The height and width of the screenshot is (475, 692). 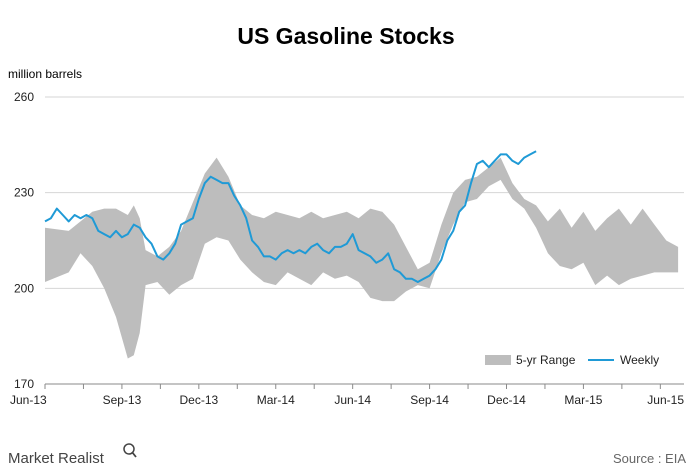 I want to click on brand-logo: Market Realist, so click(x=72, y=455).